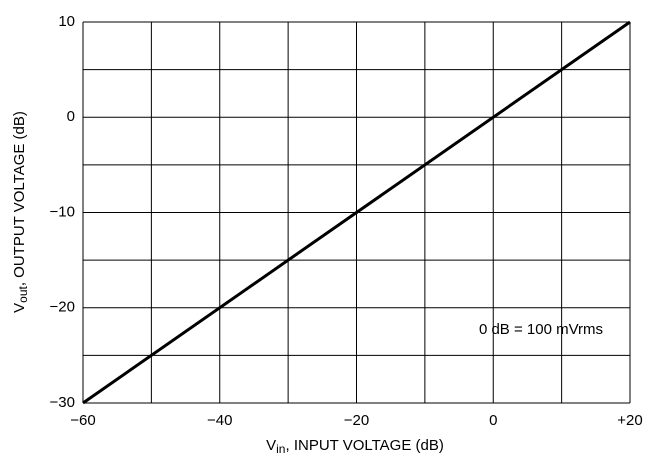 This screenshot has height=464, width=649. Describe the element at coordinates (71, 116) in the screenshot. I see `y-tick-label: 0` at that location.